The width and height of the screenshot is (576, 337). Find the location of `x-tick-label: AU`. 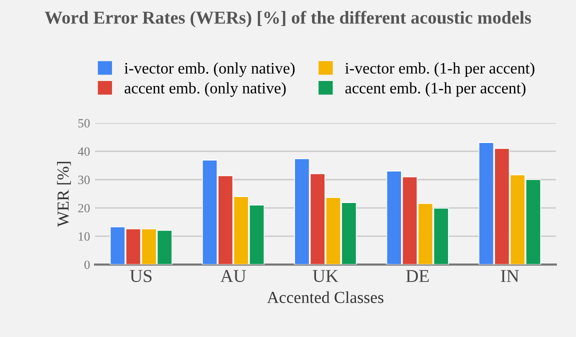

x-tick-label: AU is located at coordinates (233, 276).